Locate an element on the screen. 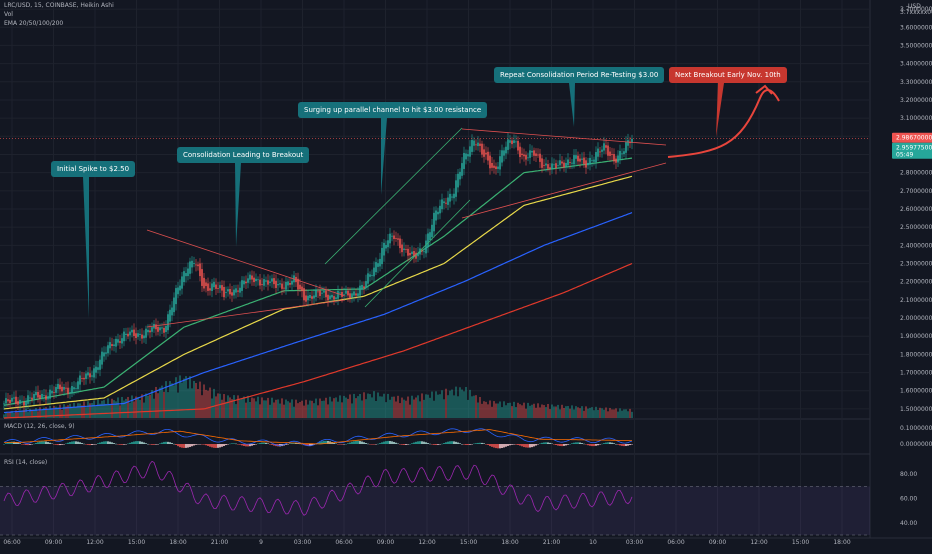 The height and width of the screenshot is (554, 932). projection-arrowhead is located at coordinates (764, 89).